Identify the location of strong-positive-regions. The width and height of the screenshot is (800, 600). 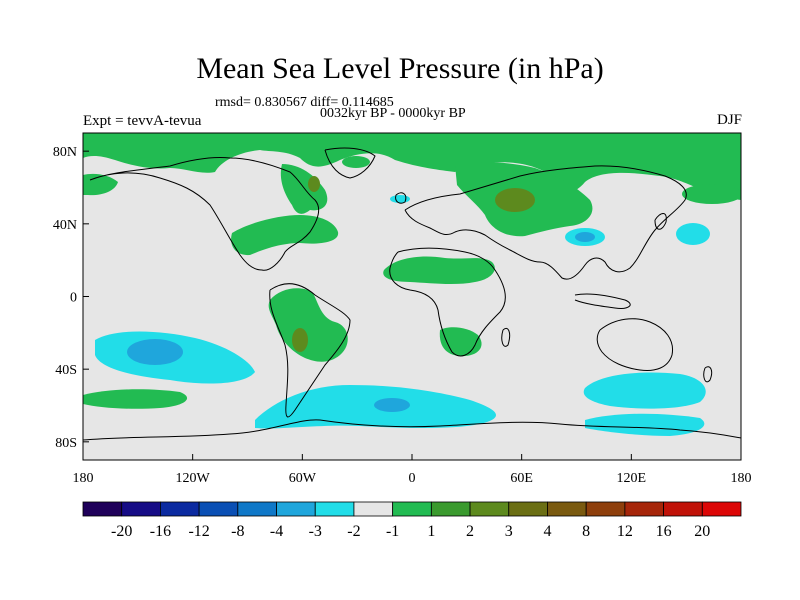
(413, 264).